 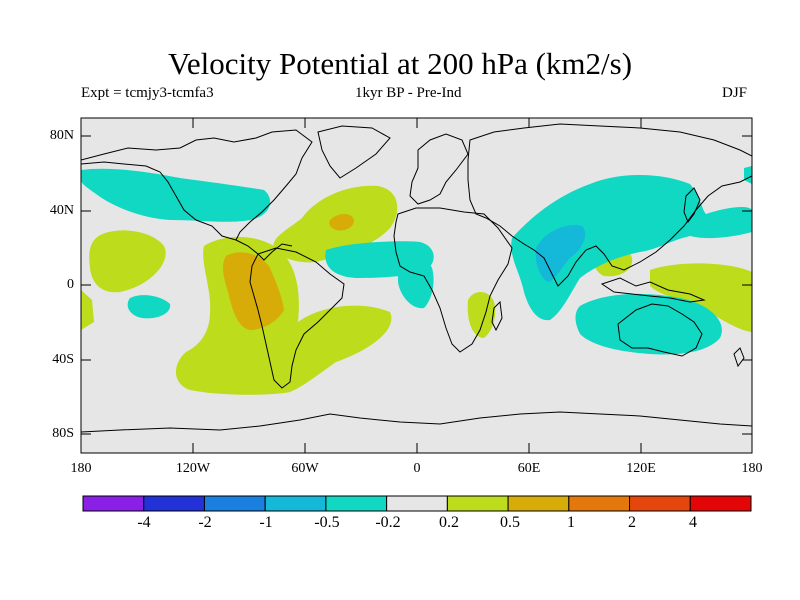 I want to click on lon-label-120e: 120E, so click(x=641, y=468).